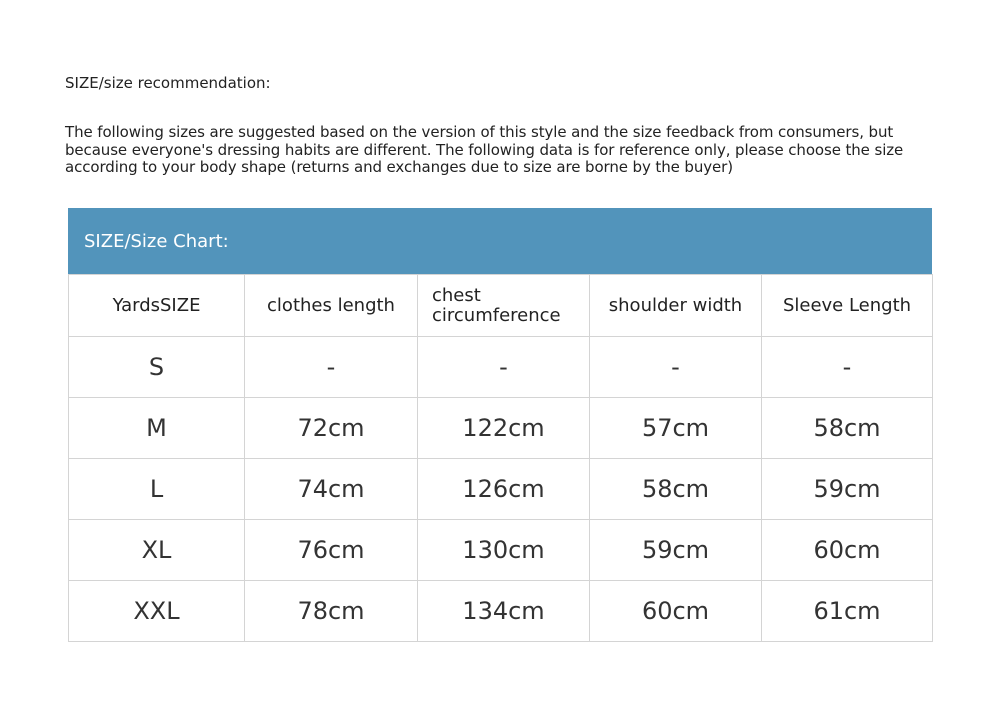  What do you see at coordinates (500, 241) in the screenshot?
I see `size-chart-heading: SIZE/Size Chart:` at bounding box center [500, 241].